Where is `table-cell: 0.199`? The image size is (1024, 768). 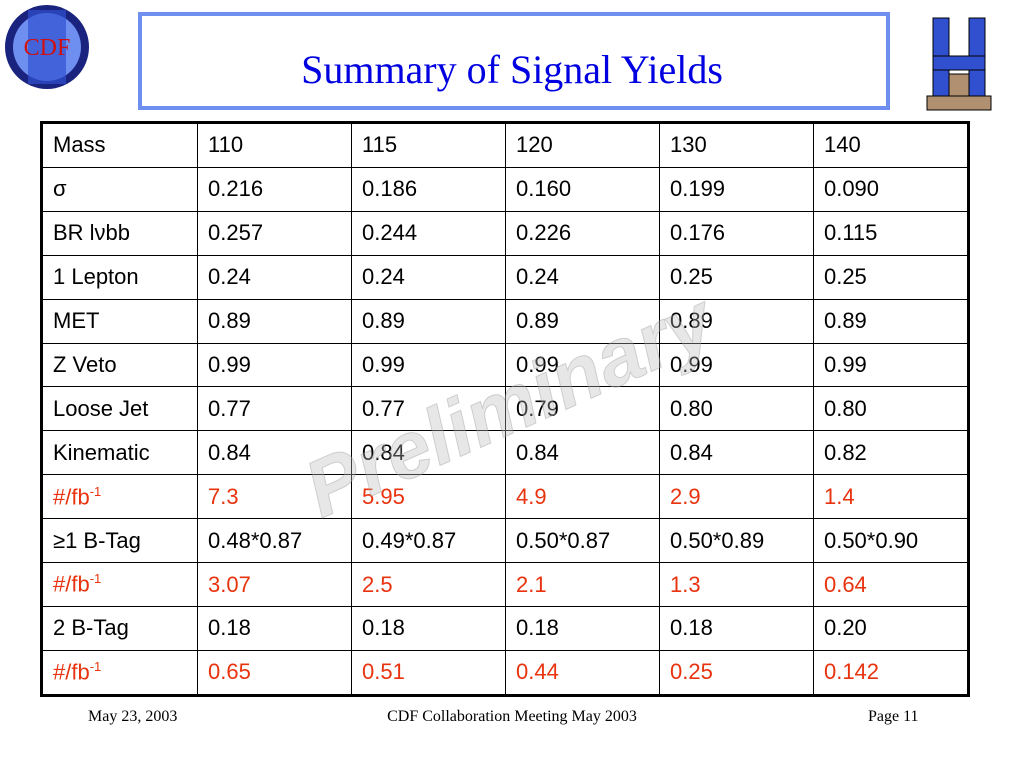
table-cell: 0.199 is located at coordinates (736, 189).